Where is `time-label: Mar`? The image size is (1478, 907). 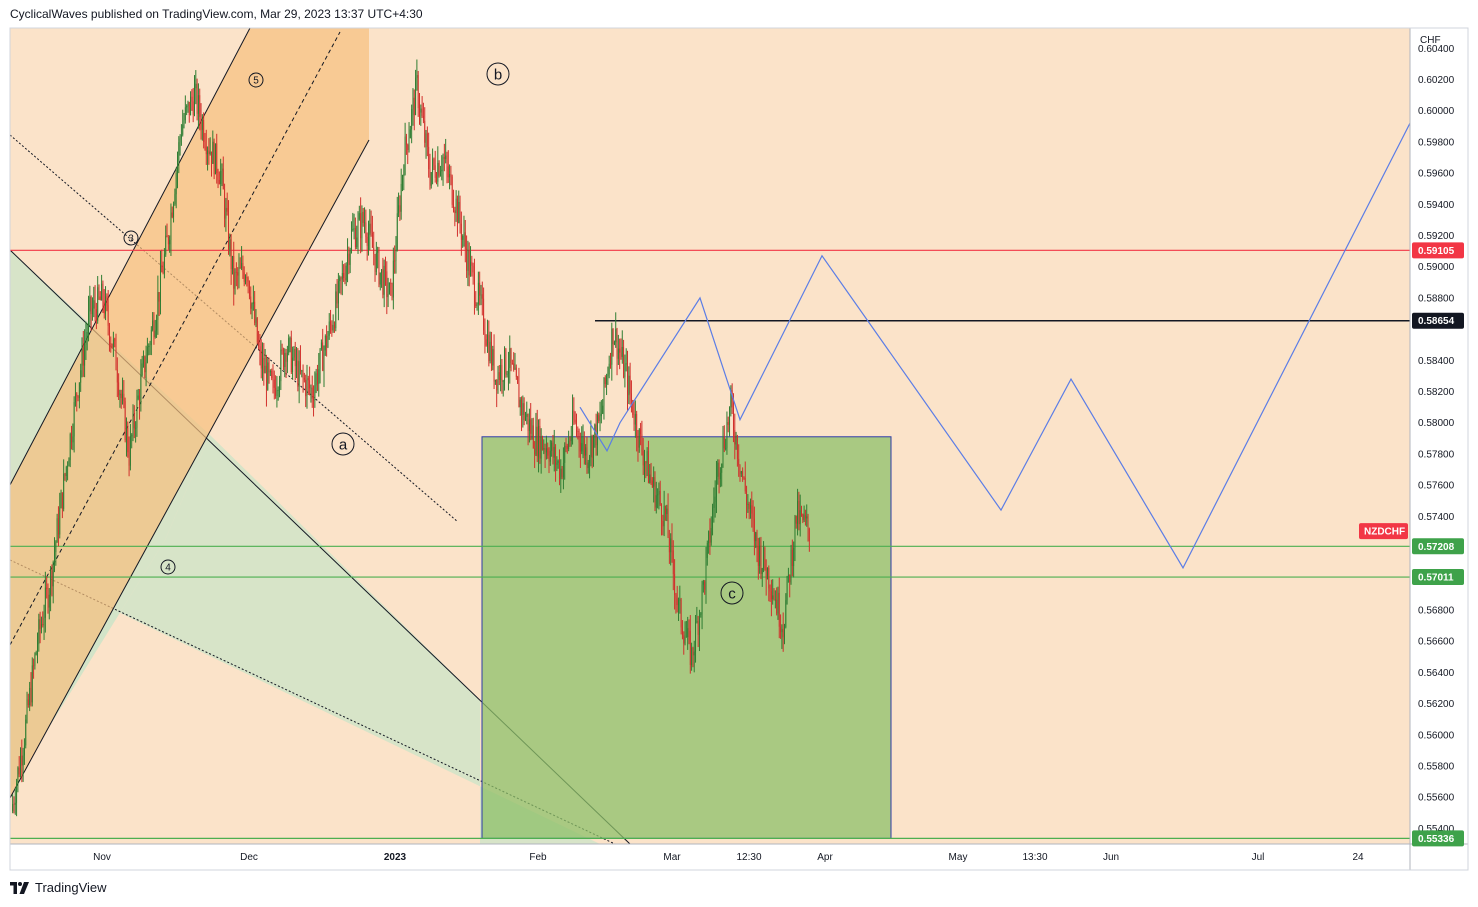
time-label: Mar is located at coordinates (672, 857).